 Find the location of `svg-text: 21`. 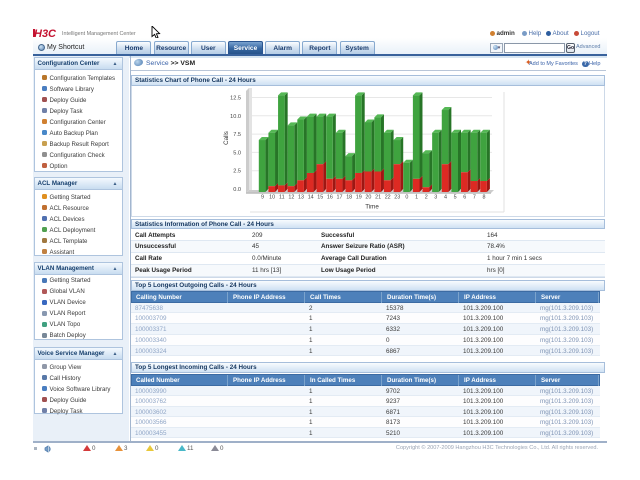

svg-text: 21 is located at coordinates (378, 197).